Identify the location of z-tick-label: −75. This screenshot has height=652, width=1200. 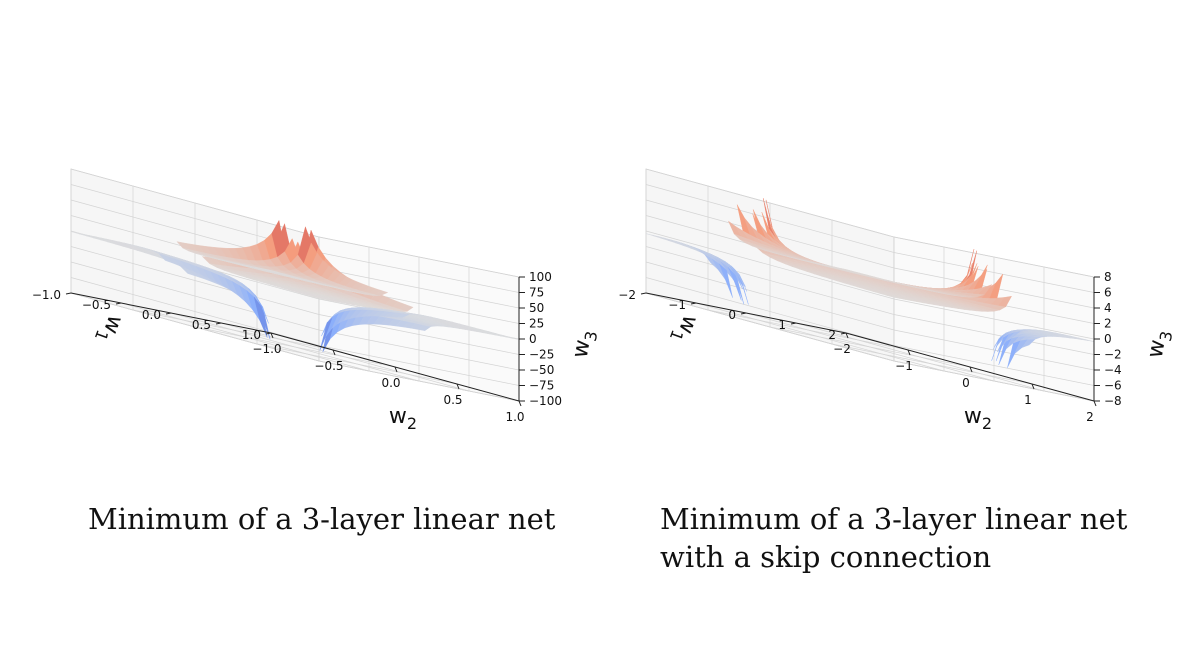
(541, 386).